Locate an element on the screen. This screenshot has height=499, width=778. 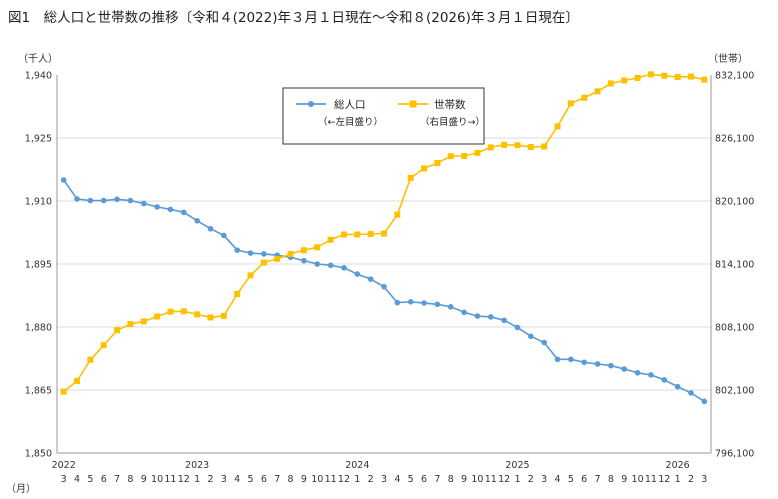
left-tick-label: 1,880 is located at coordinates (38, 328).